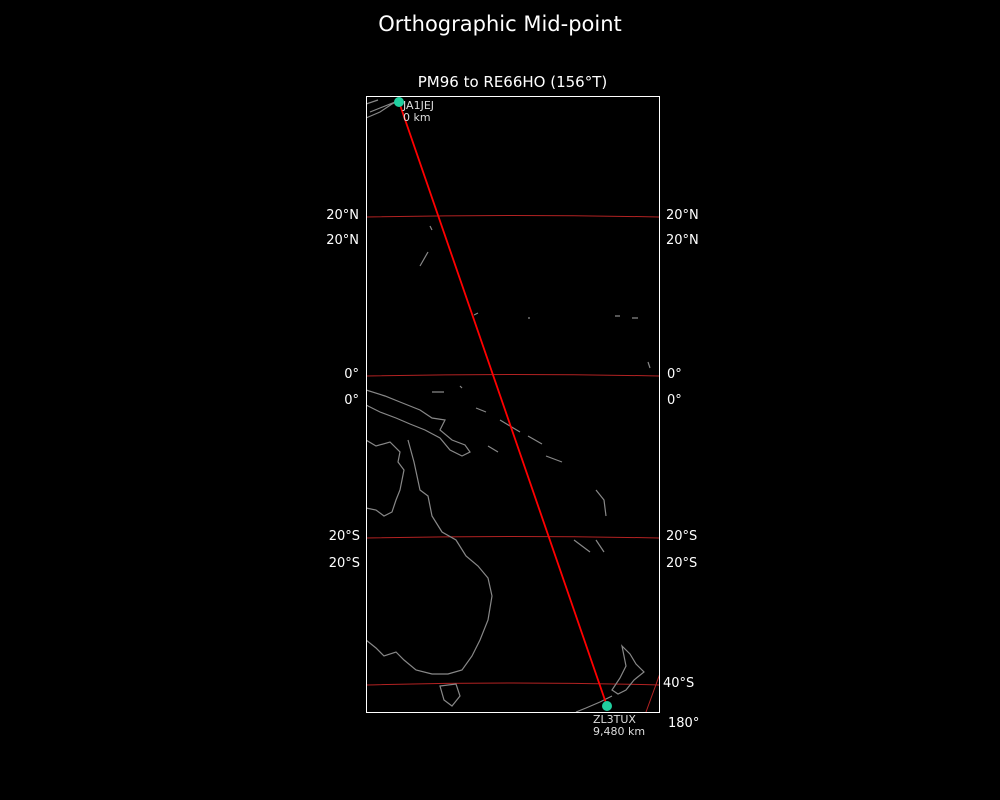  I want to click on coast-australia, so click(429, 557).